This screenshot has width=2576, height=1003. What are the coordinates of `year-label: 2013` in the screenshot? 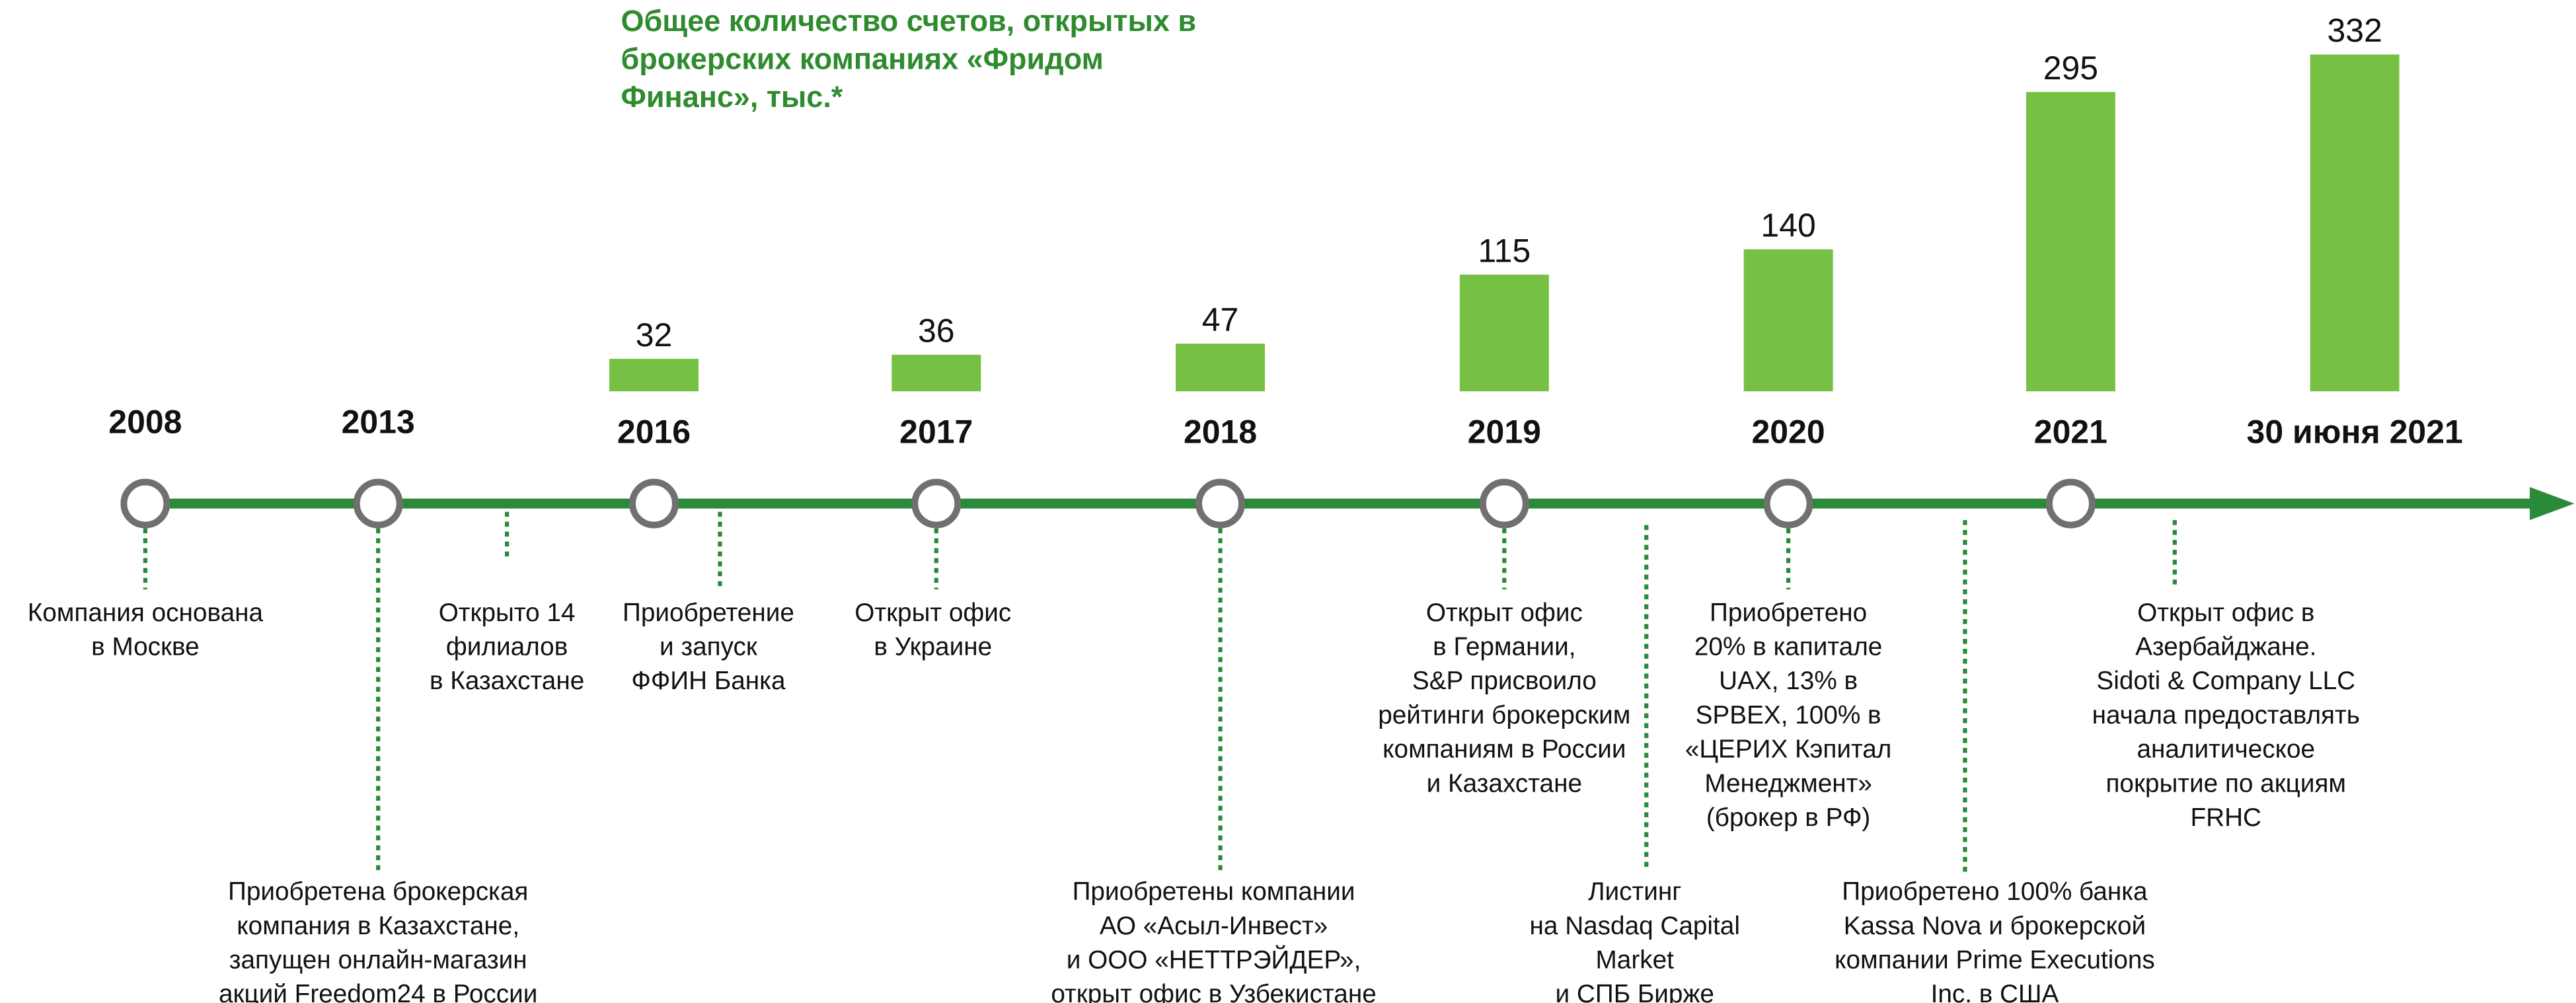 It's located at (379, 421).